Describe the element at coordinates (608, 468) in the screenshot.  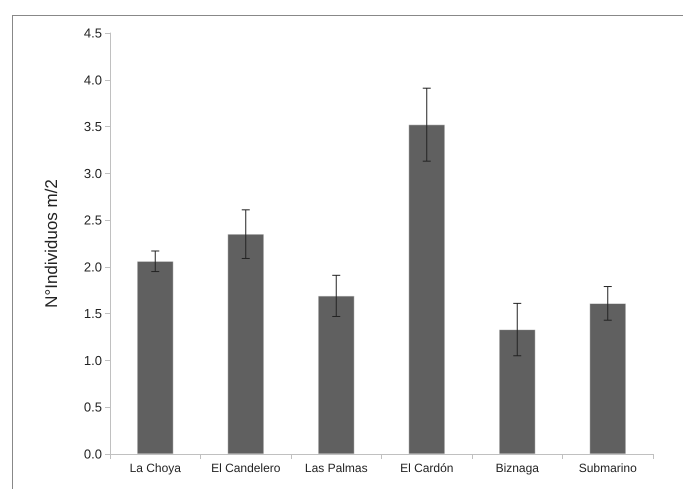
I see `x-tick-label: Submarino` at that location.